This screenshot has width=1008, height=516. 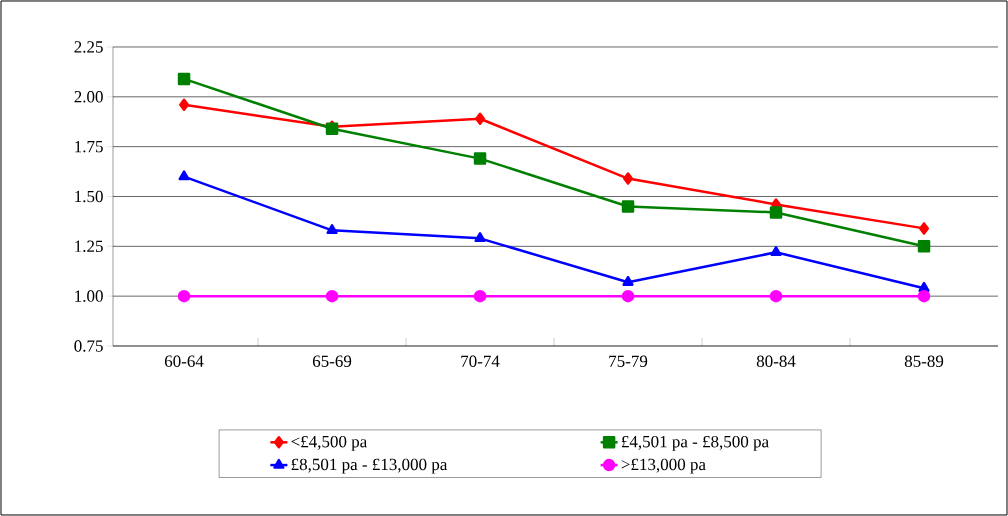 What do you see at coordinates (776, 361) in the screenshot?
I see `x-tick-label: 80-84` at bounding box center [776, 361].